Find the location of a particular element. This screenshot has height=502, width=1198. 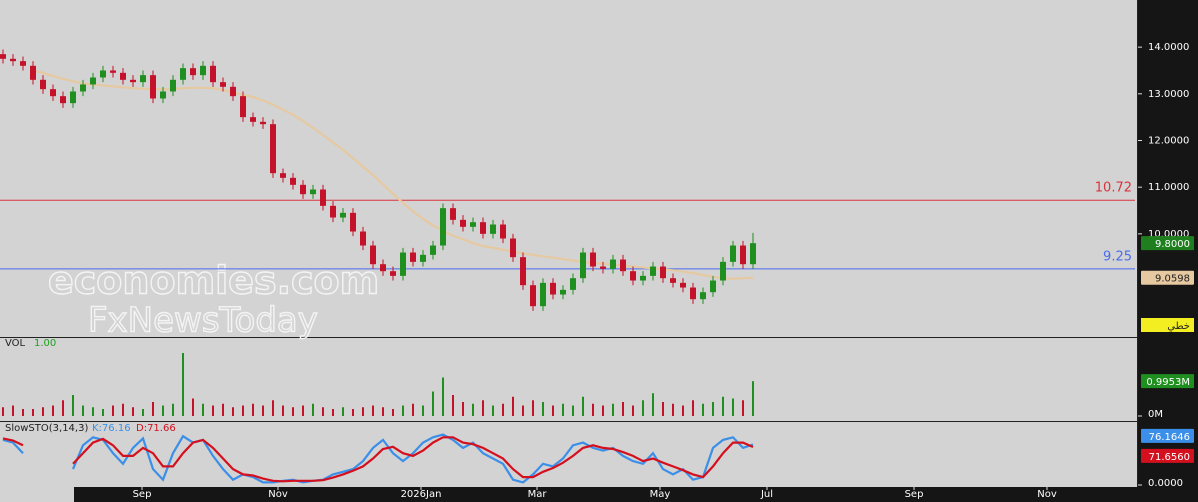

volume-subtitle: 1.00 is located at coordinates (45, 343).